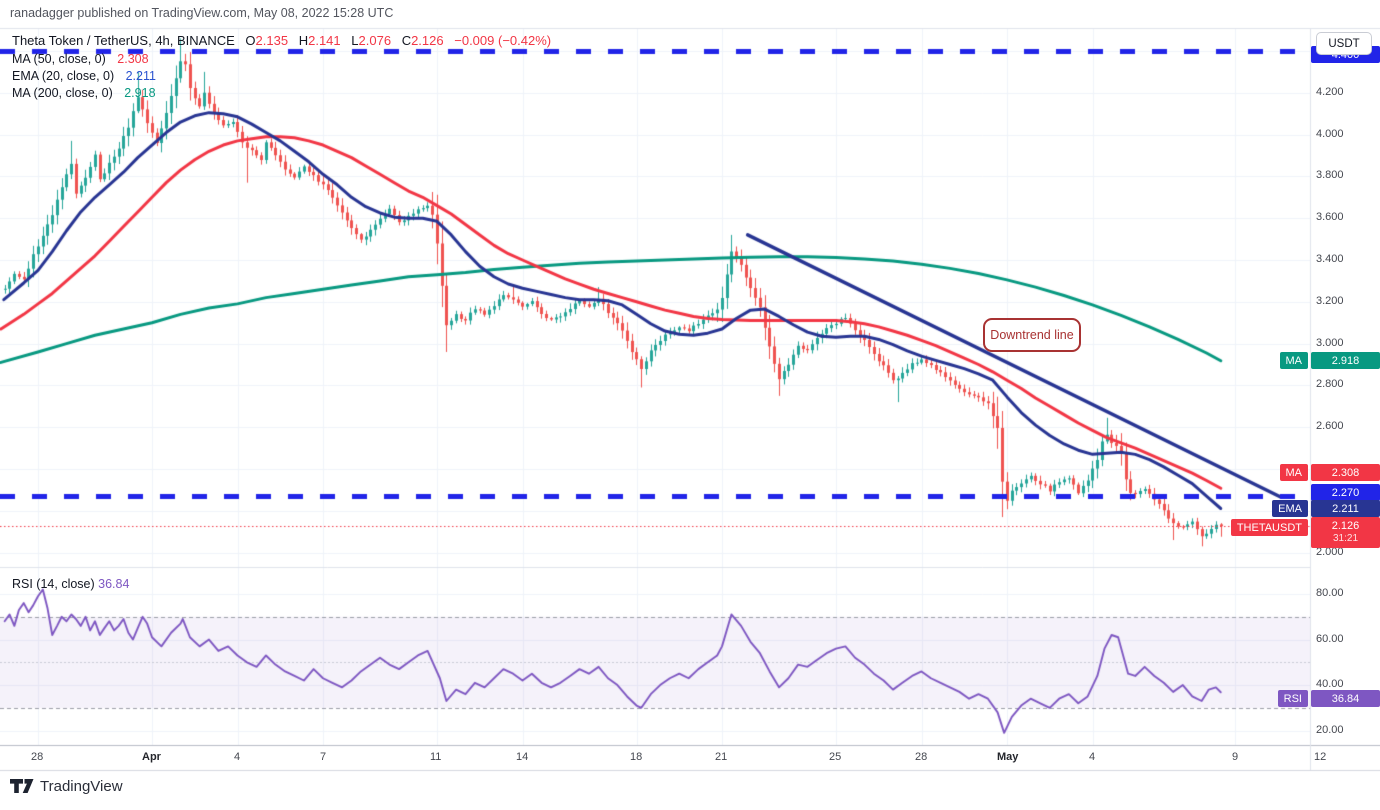 This screenshot has height=810, width=1380. Describe the element at coordinates (1330, 639) in the screenshot. I see `rsi-tick-label: 60.00` at that location.